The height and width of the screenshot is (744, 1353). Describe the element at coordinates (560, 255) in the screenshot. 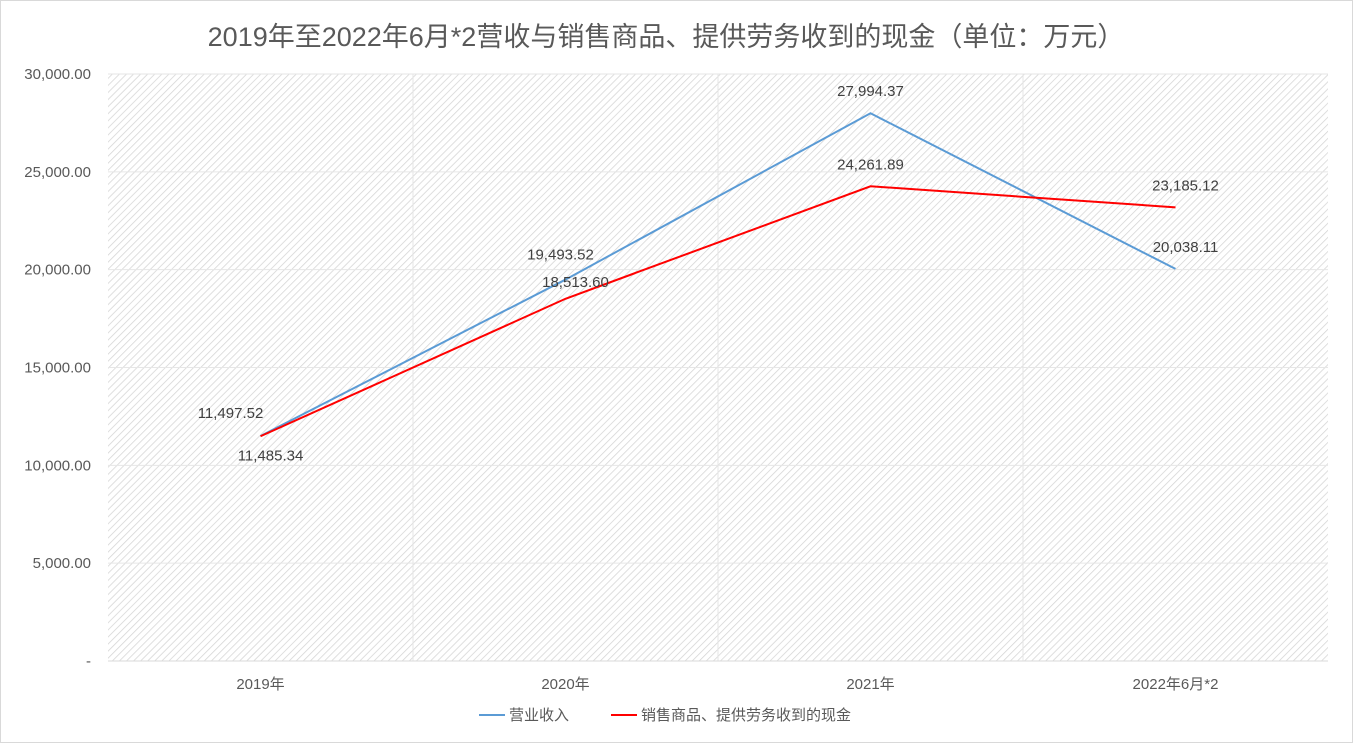

I see `data-label: 19,493.52` at that location.